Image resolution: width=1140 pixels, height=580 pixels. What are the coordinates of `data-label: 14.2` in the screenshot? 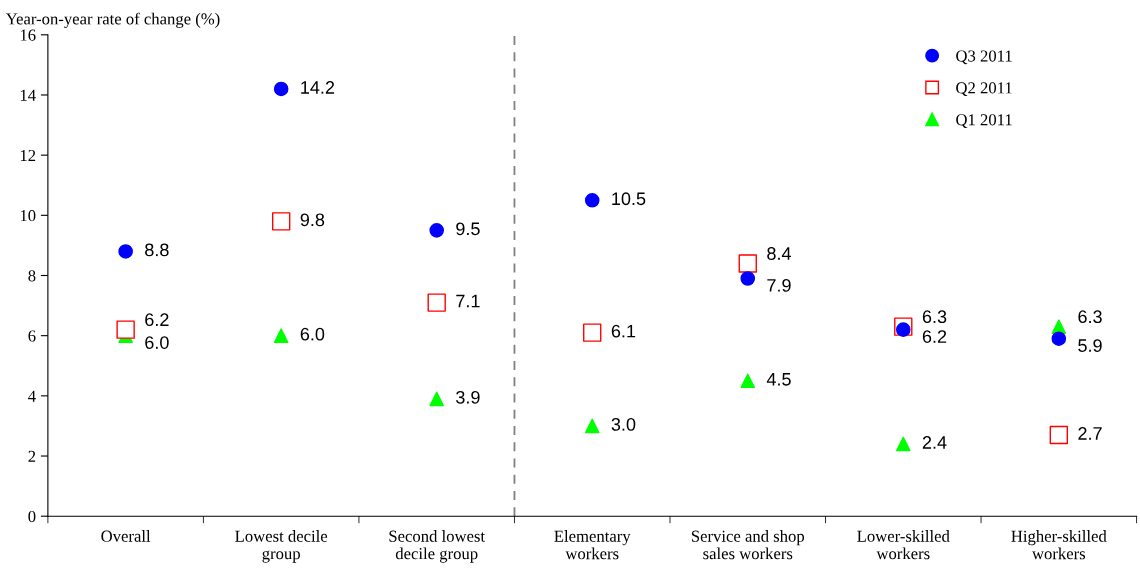 It's located at (318, 87).